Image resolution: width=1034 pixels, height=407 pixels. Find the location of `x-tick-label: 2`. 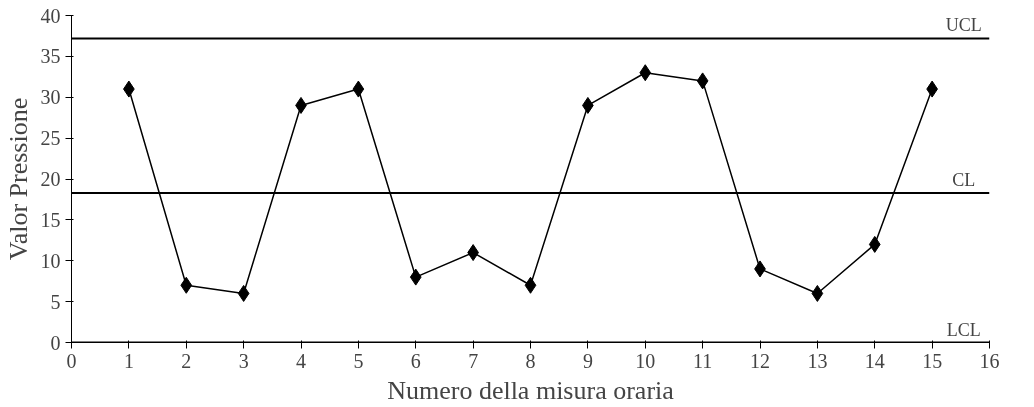

x-tick-label: 2 is located at coordinates (186, 360).